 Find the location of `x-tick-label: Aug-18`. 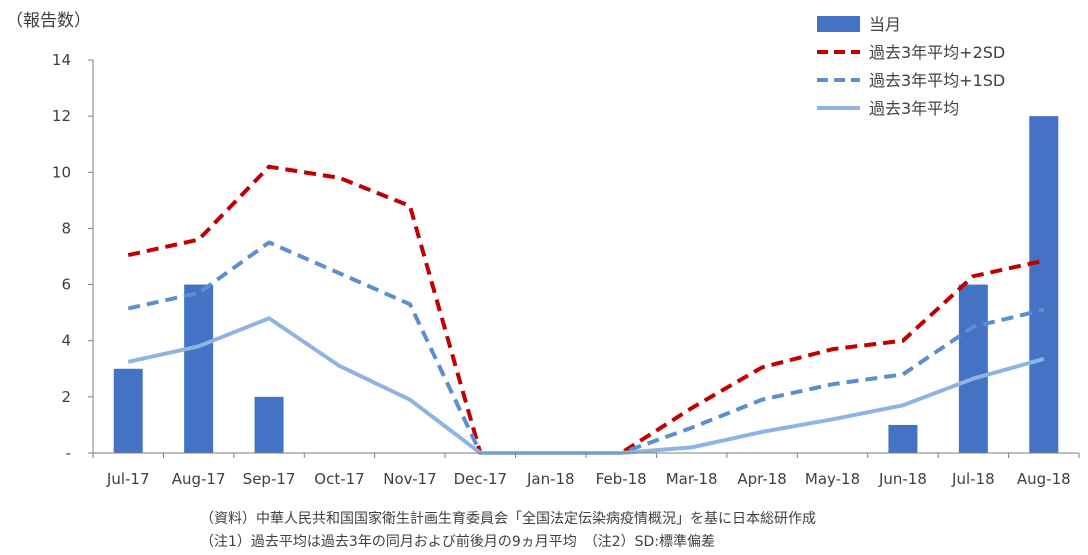

x-tick-label: Aug-18 is located at coordinates (1044, 479).